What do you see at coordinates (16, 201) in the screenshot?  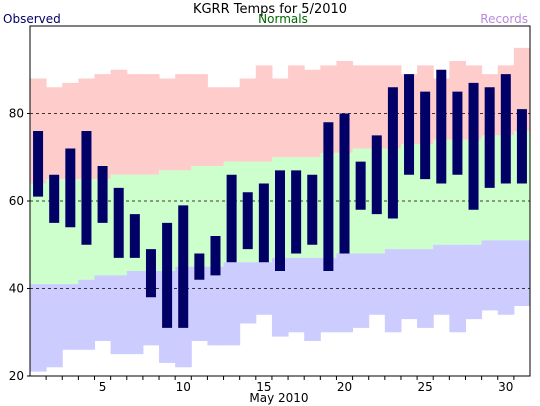 I see `y-tick-label-60: 60` at bounding box center [16, 201].